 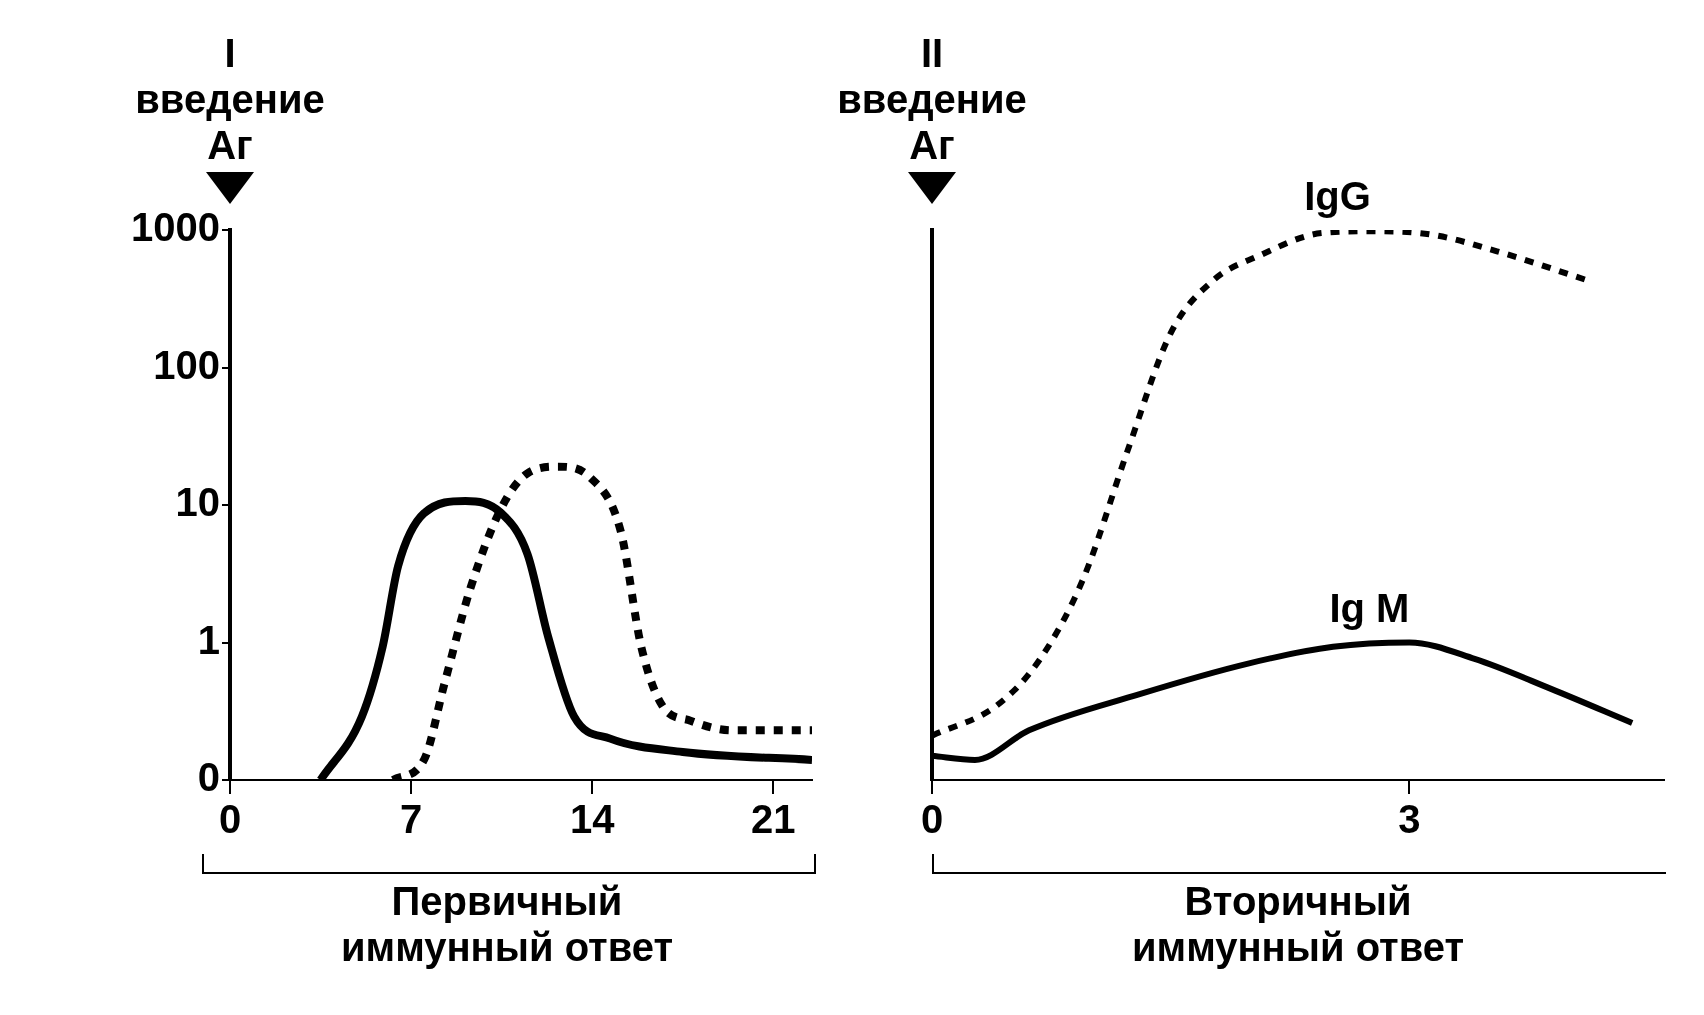 I want to click on text: I введение Аг, so click(x=230, y=99).